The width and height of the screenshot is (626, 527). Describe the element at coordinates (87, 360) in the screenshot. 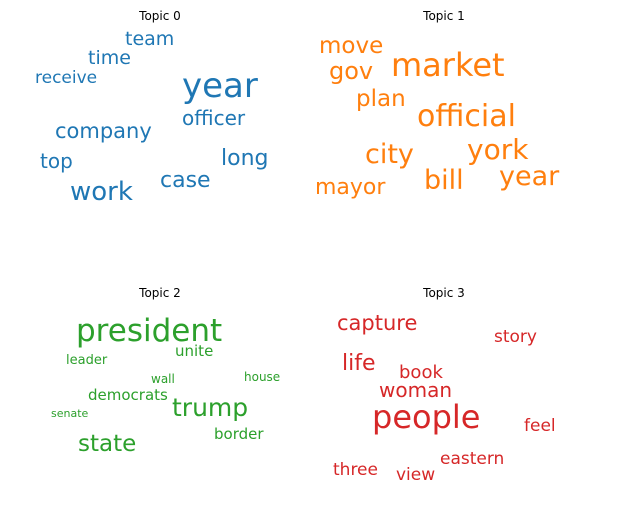

I see `word-leader: leader` at that location.